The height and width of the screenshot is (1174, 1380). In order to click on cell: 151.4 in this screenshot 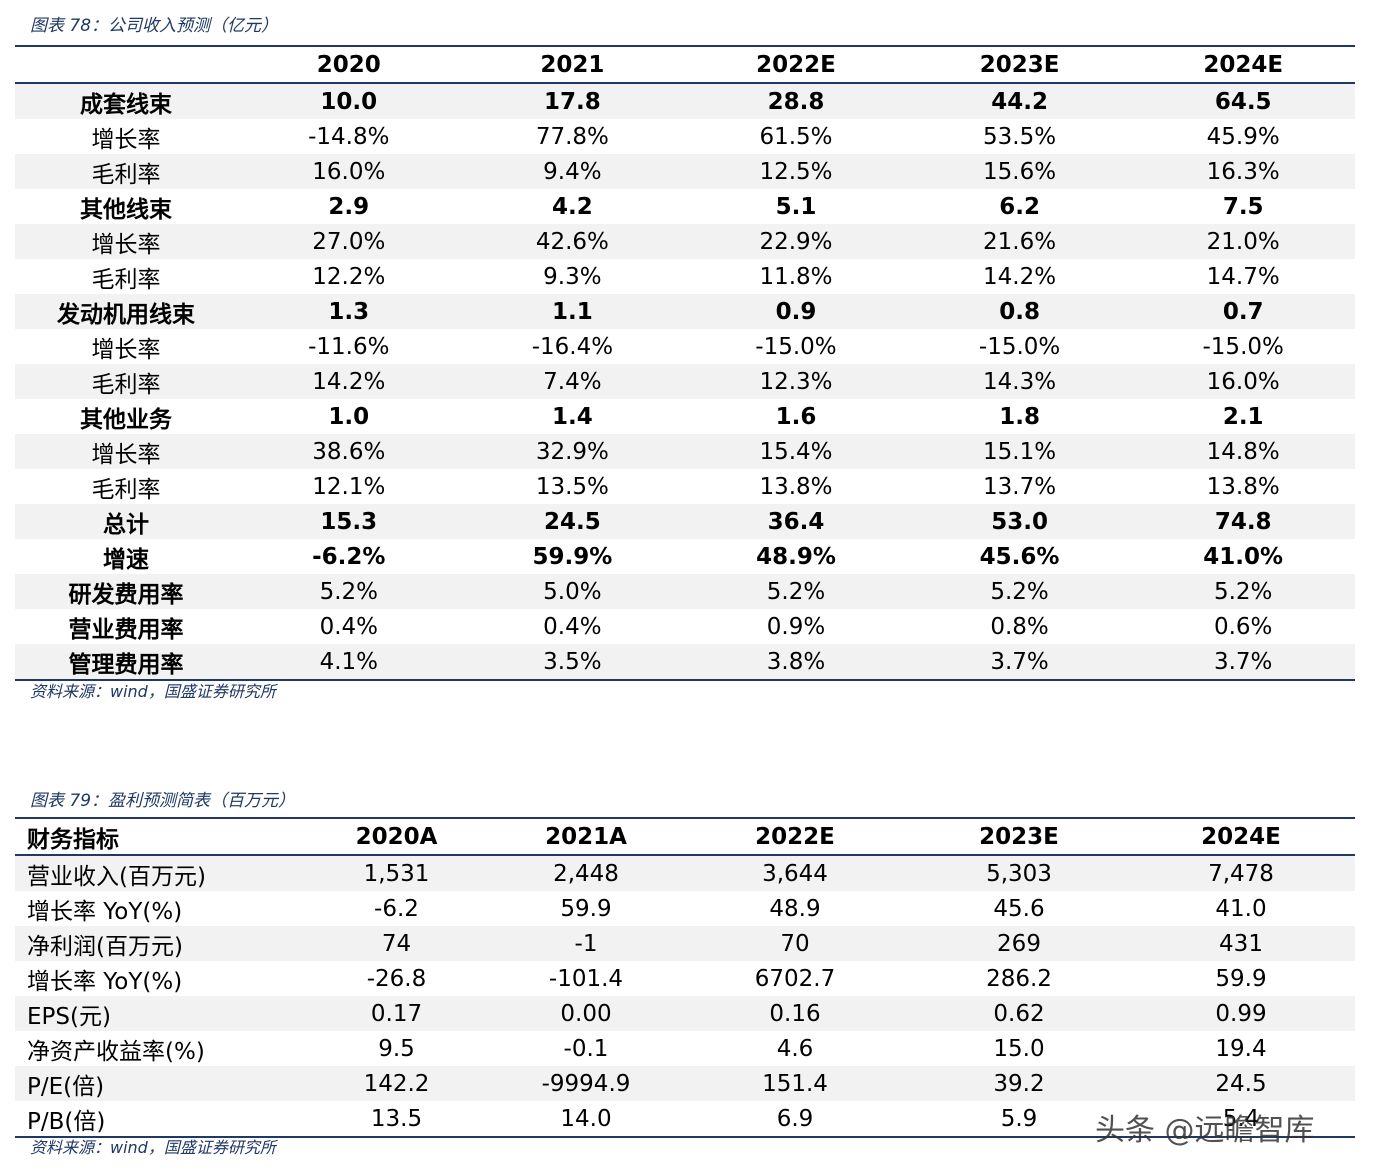, I will do `click(795, 1083)`.